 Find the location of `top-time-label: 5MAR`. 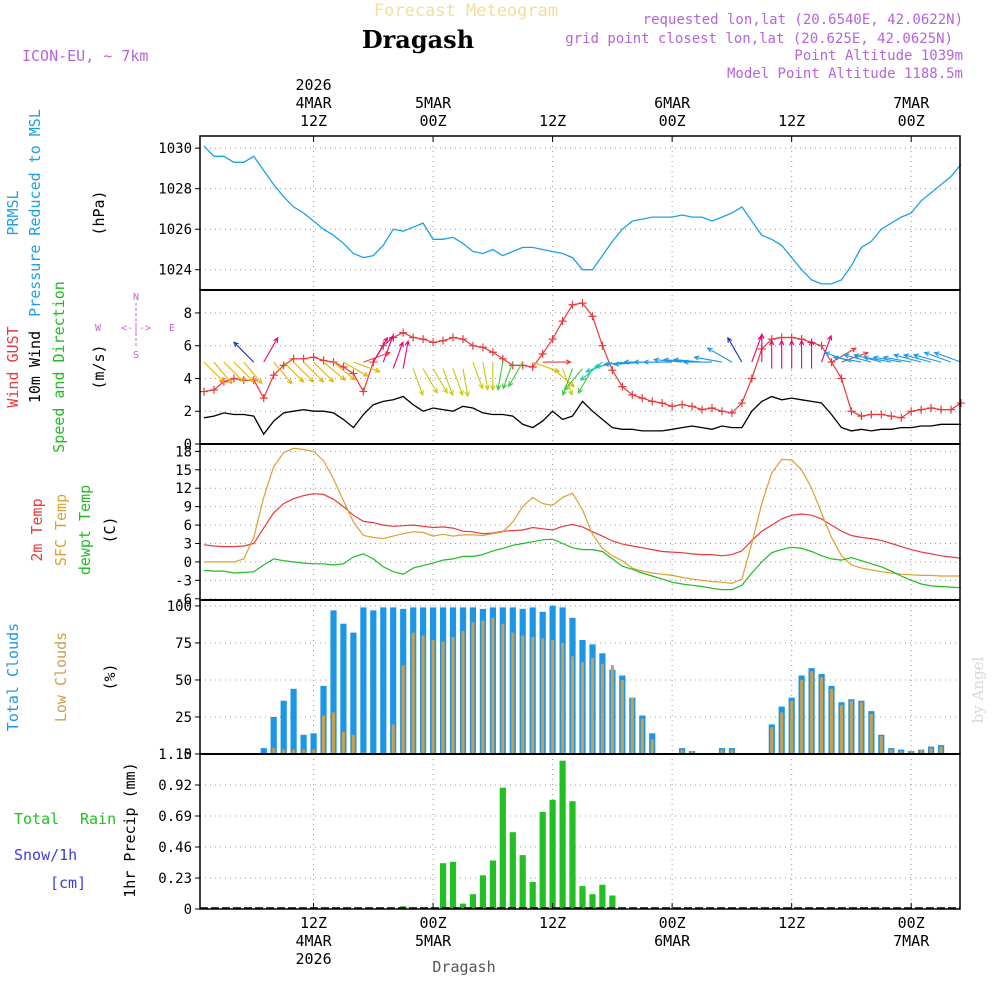

top-time-label: 5MAR is located at coordinates (433, 103).